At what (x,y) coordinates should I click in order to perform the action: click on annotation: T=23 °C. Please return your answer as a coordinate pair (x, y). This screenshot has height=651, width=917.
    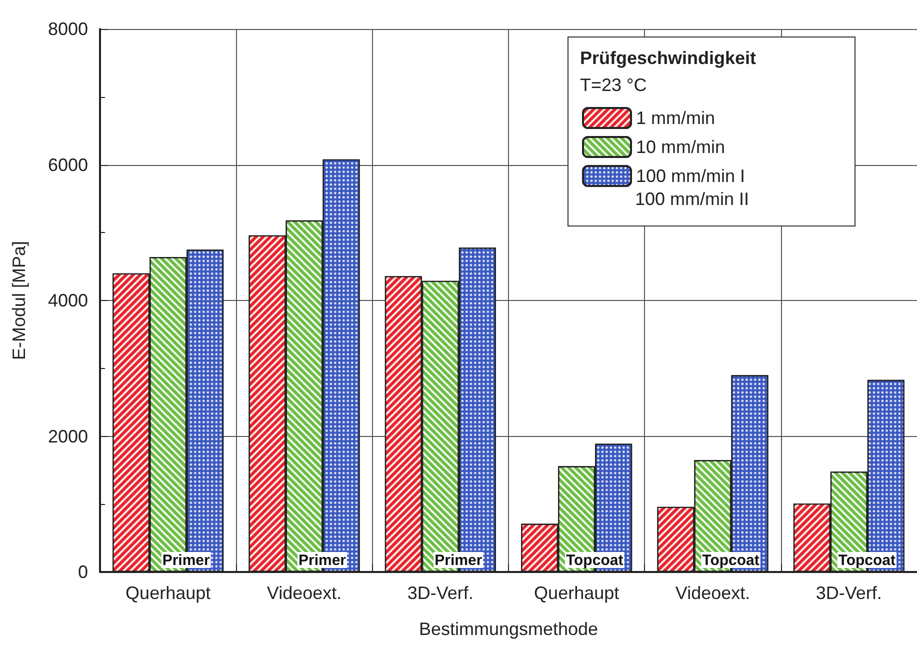
    Looking at the image, I should click on (613, 85).